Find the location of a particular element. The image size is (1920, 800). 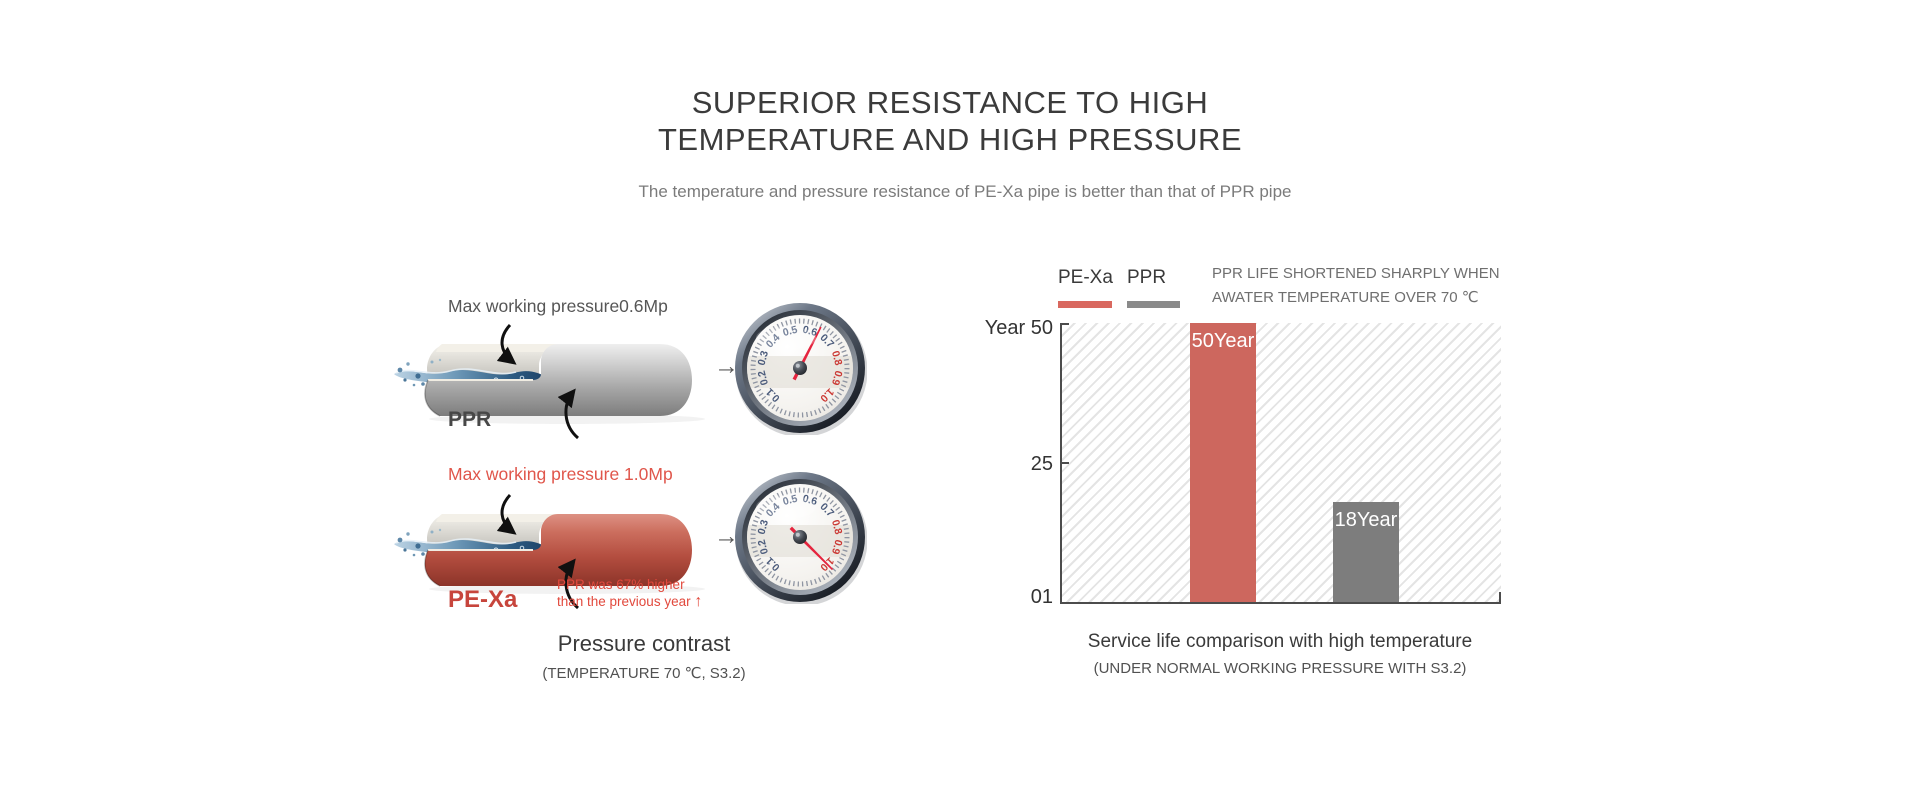

ppr-pipe-label: PPR is located at coordinates (470, 419).